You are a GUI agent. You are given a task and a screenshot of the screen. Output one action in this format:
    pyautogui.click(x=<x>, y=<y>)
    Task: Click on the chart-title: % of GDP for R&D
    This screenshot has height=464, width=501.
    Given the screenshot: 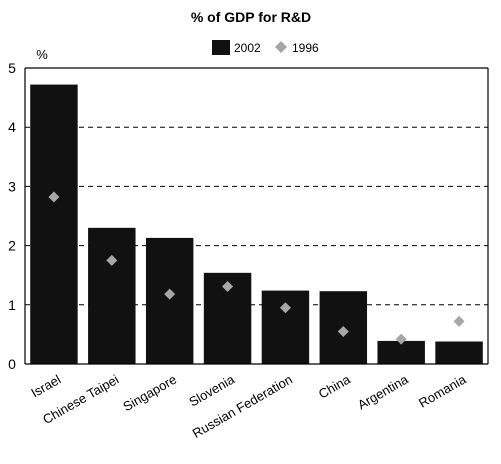 What is the action you would take?
    pyautogui.click(x=251, y=17)
    